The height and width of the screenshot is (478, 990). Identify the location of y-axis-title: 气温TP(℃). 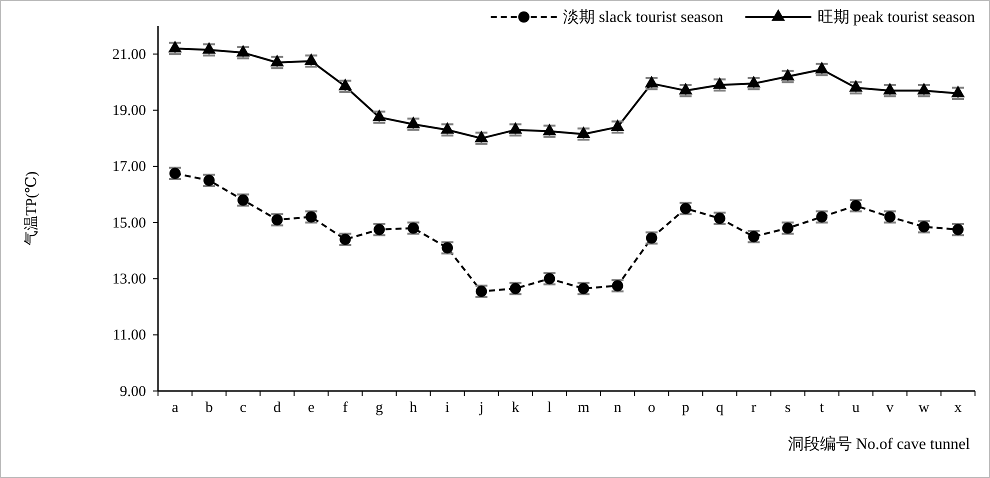
(31, 208).